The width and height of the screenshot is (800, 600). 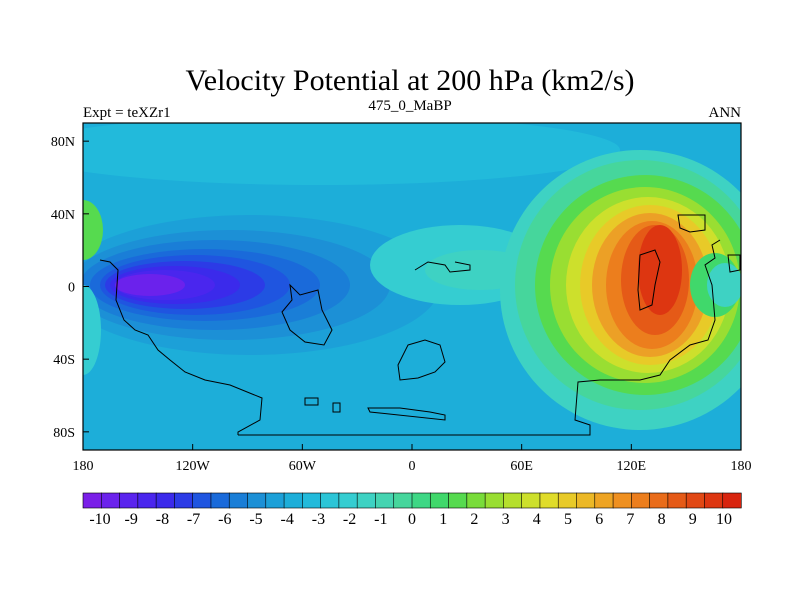 I want to click on x-tick-label: 60W, so click(x=303, y=466).